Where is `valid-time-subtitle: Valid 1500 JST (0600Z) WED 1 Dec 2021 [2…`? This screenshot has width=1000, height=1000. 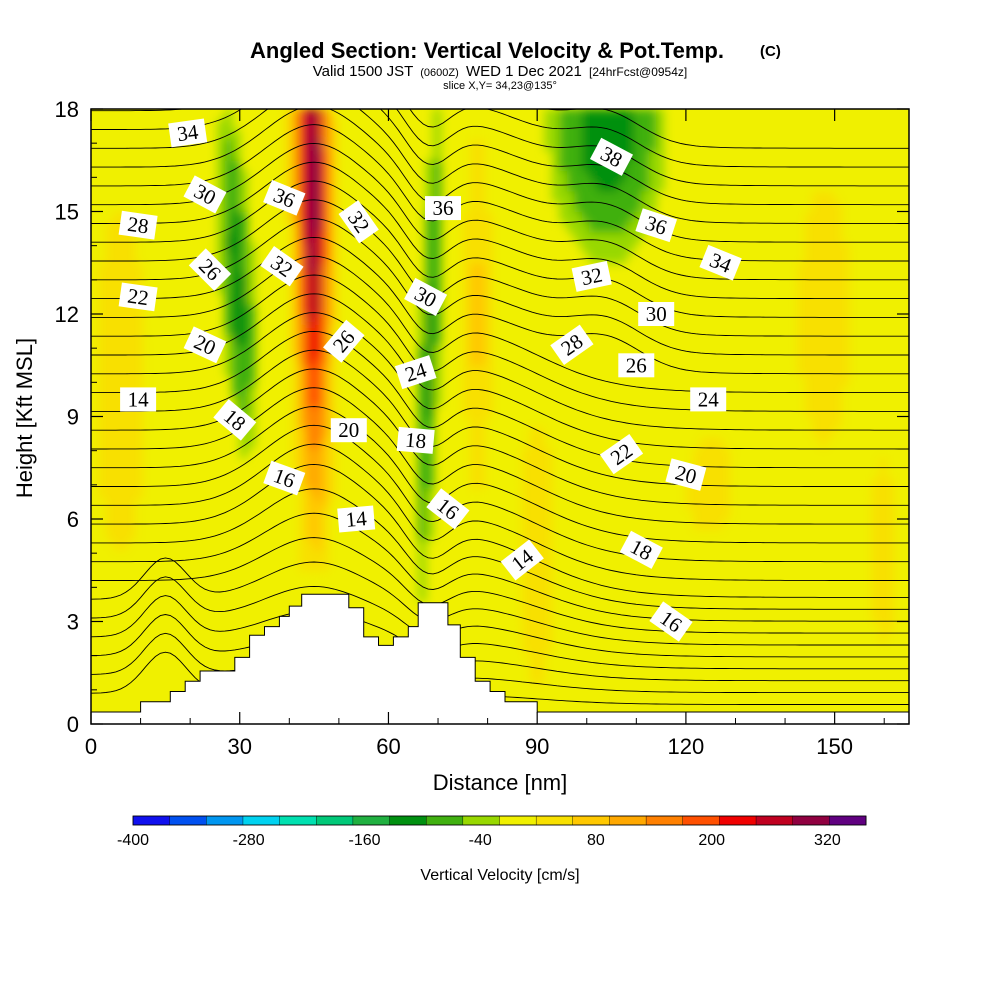 valid-time-subtitle: Valid 1500 JST (0600Z) WED 1 Dec 2021 [2… is located at coordinates (500, 71).